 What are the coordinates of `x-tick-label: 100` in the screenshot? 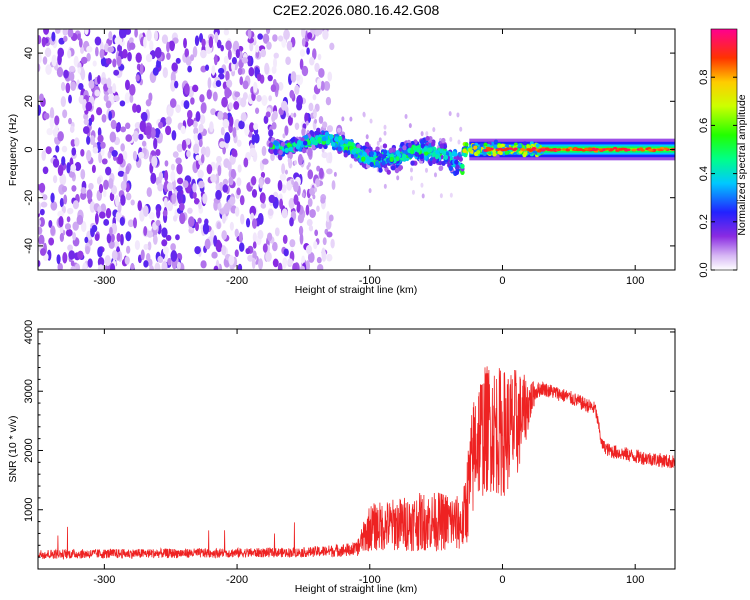 It's located at (635, 281).